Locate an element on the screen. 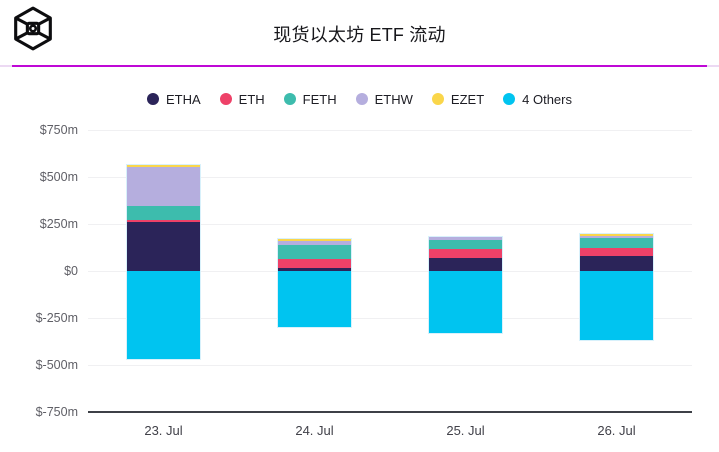  bar-26-jul is located at coordinates (616, 287).